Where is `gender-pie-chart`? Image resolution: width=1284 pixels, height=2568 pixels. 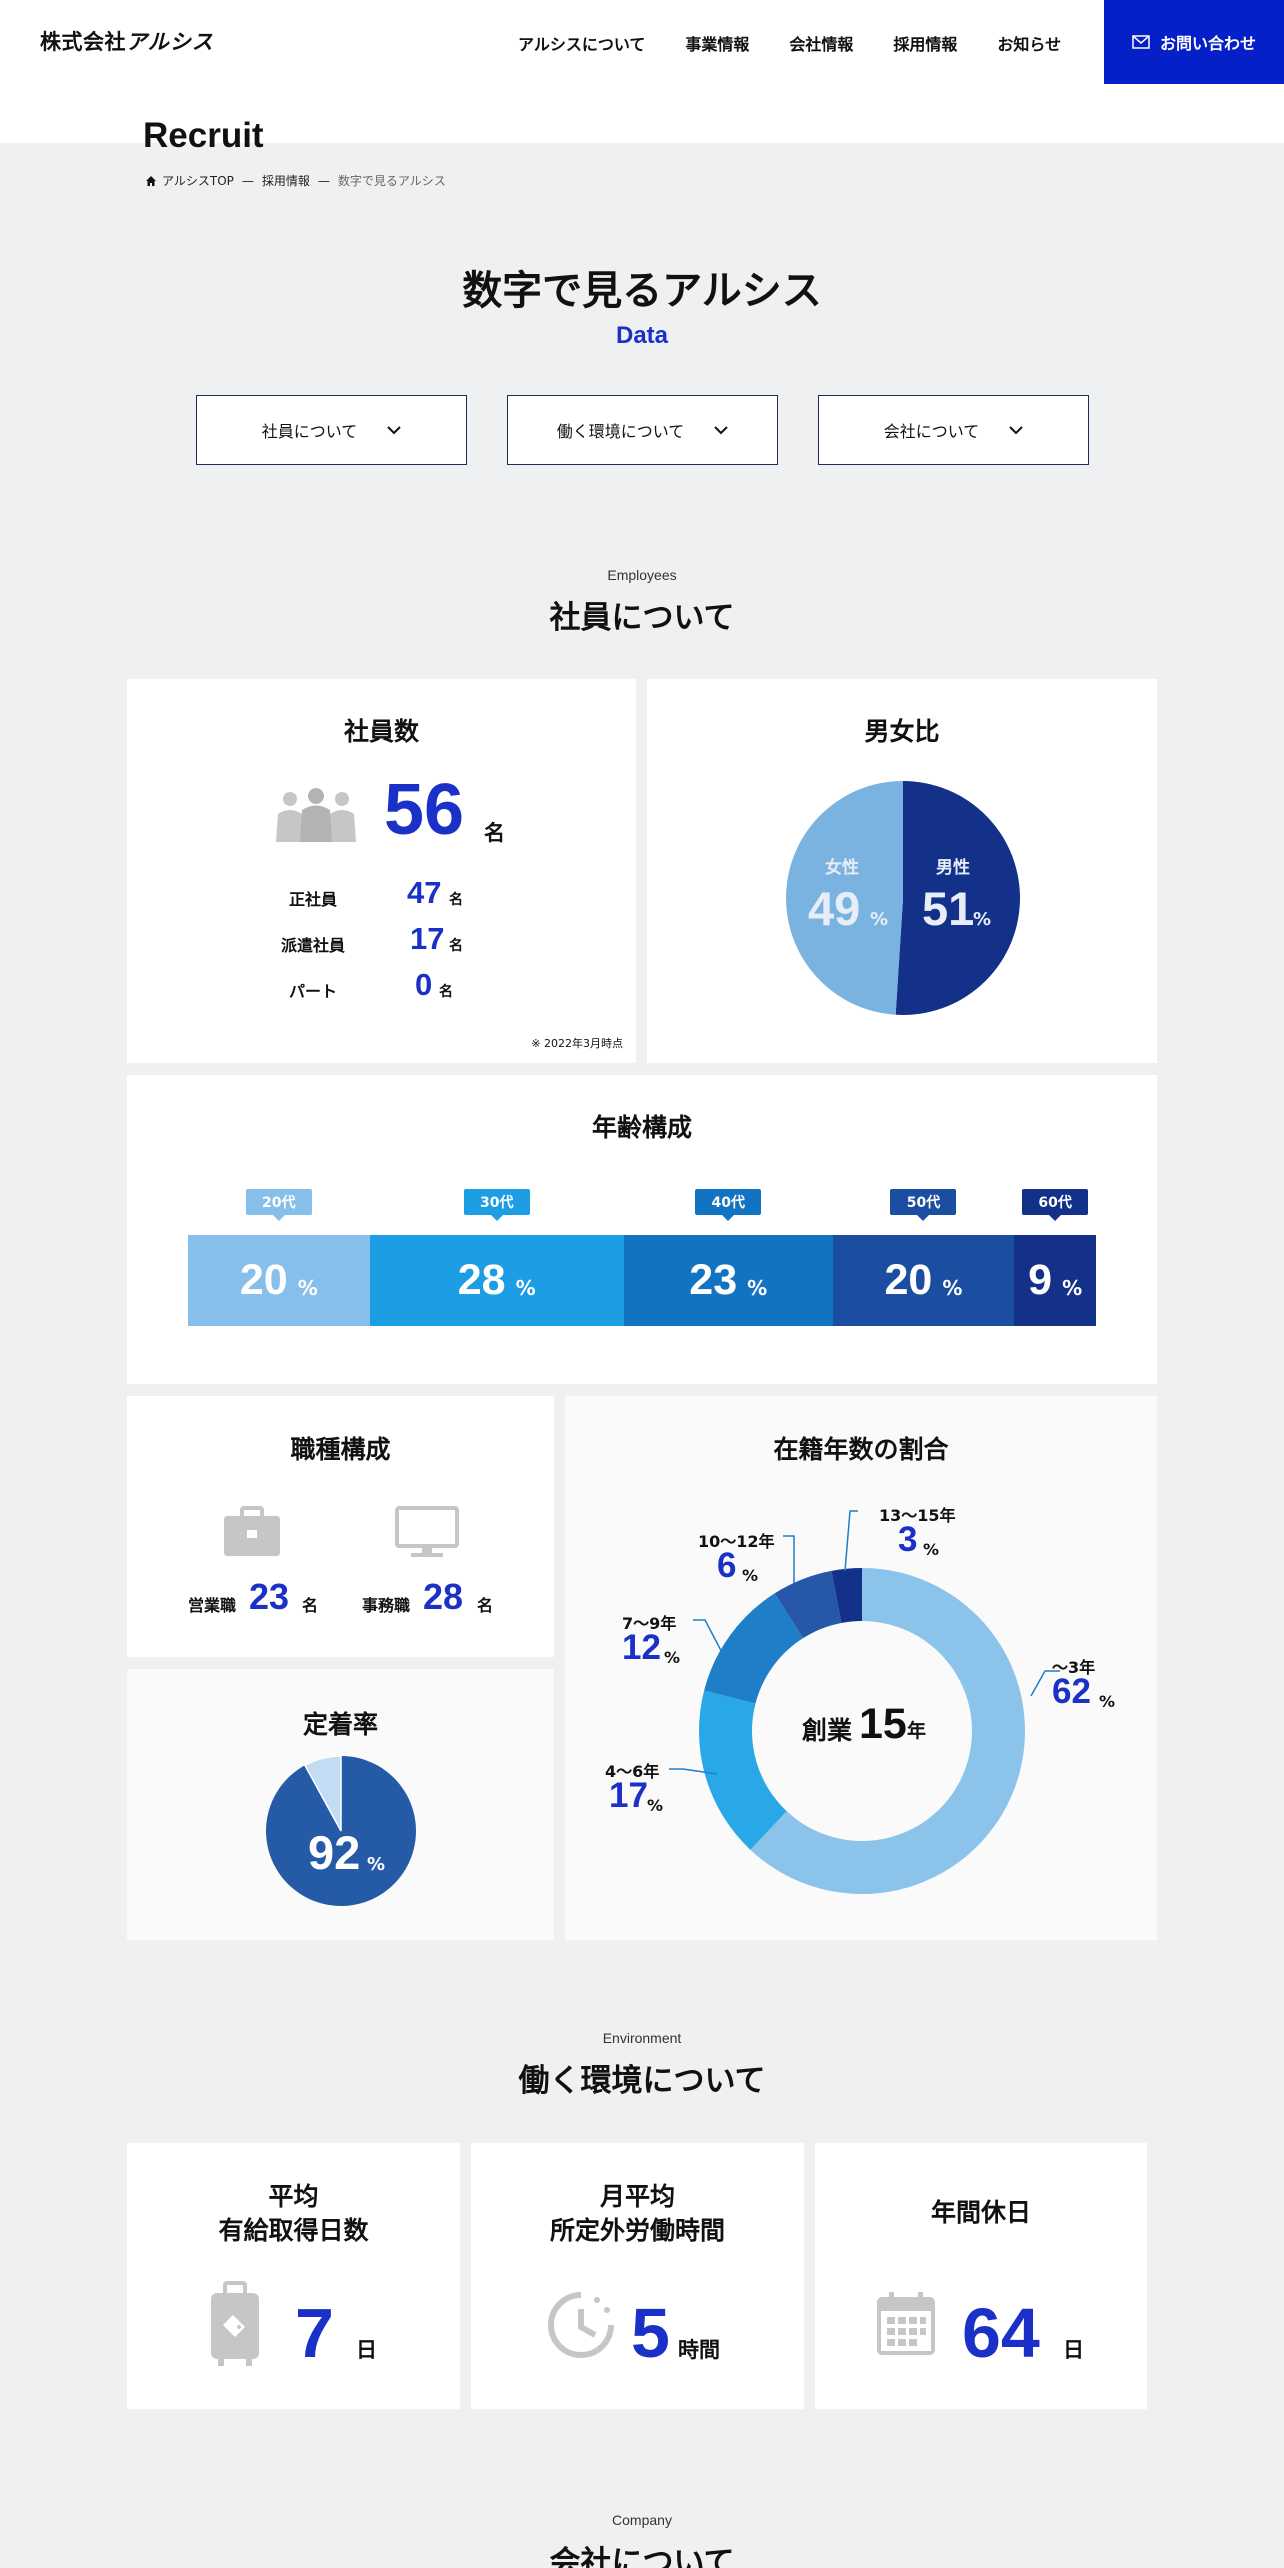 gender-pie-chart is located at coordinates (903, 898).